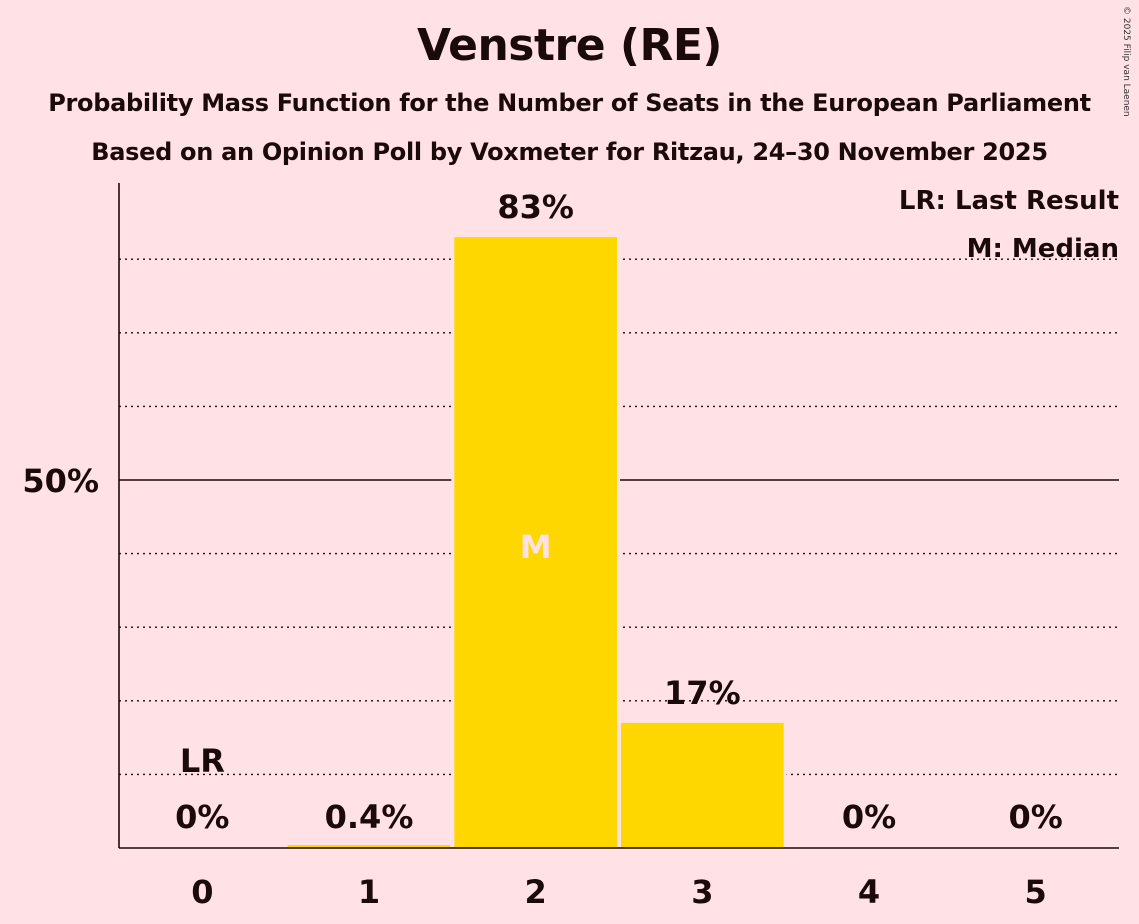  What do you see at coordinates (536, 547) in the screenshot?
I see `median-marker: M` at bounding box center [536, 547].